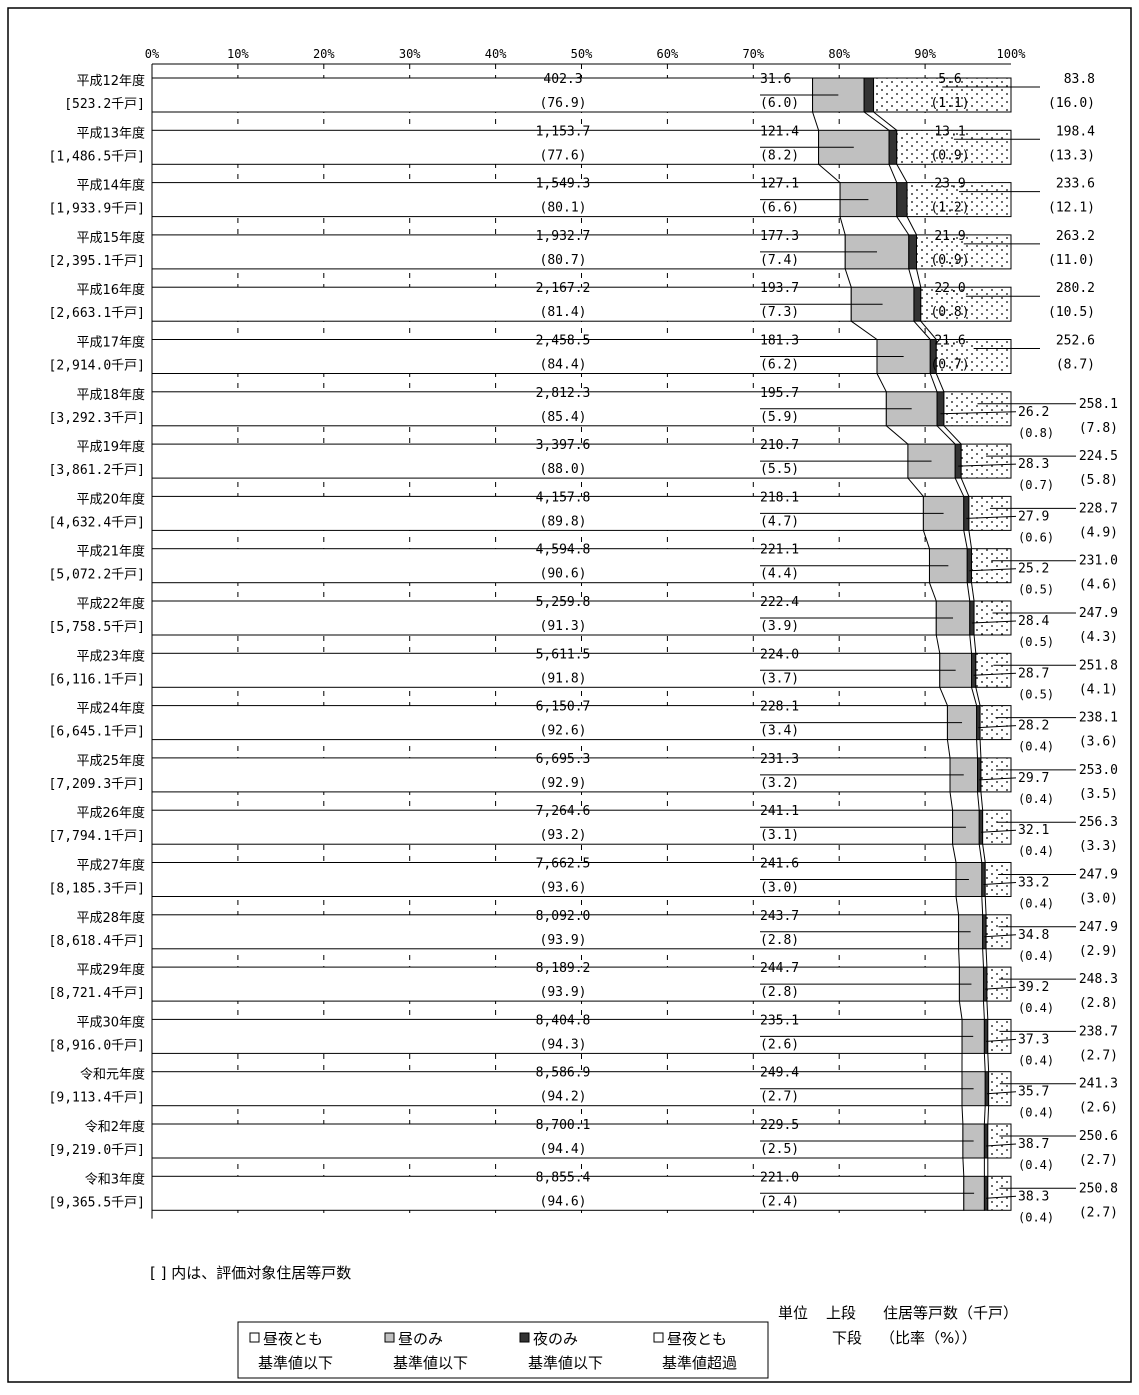 The width and height of the screenshot is (1139, 1395). Describe the element at coordinates (97, 1150) in the screenshot. I see `category-total-label: [9,219.0千戸]` at that location.